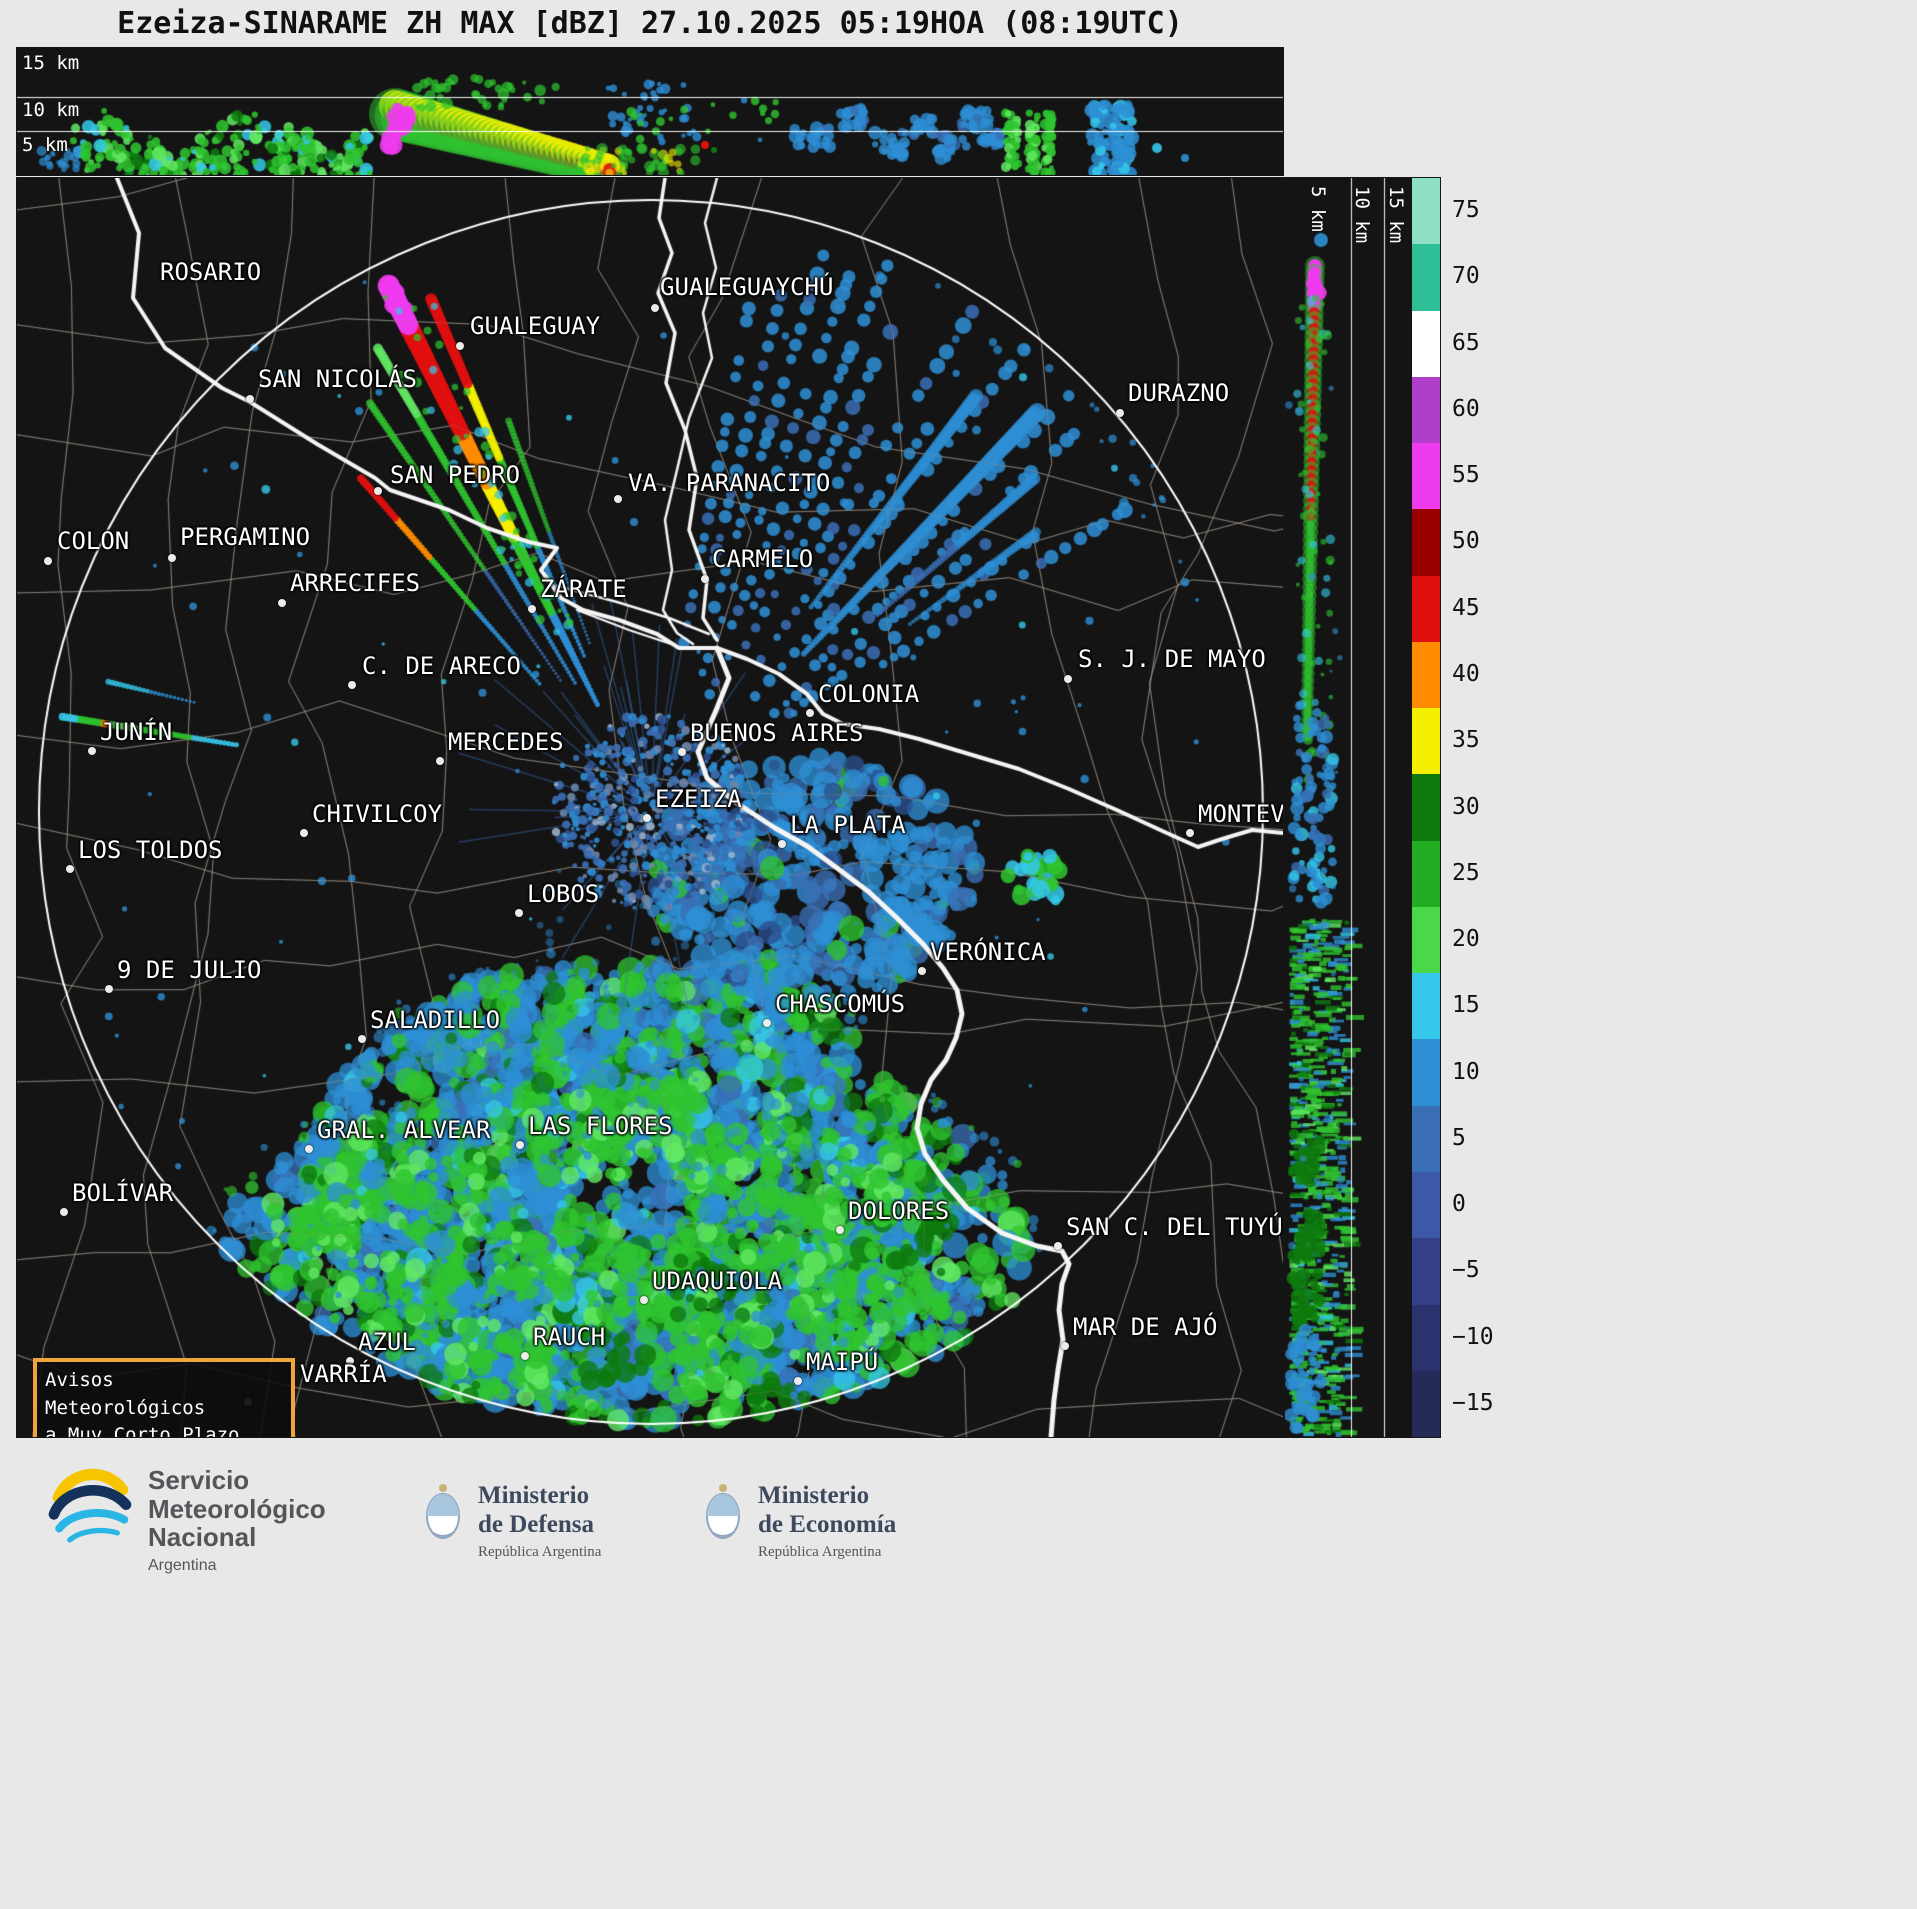  What do you see at coordinates (540, 1552) in the screenshot?
I see `defensa-subtitle: República Argentina` at bounding box center [540, 1552].